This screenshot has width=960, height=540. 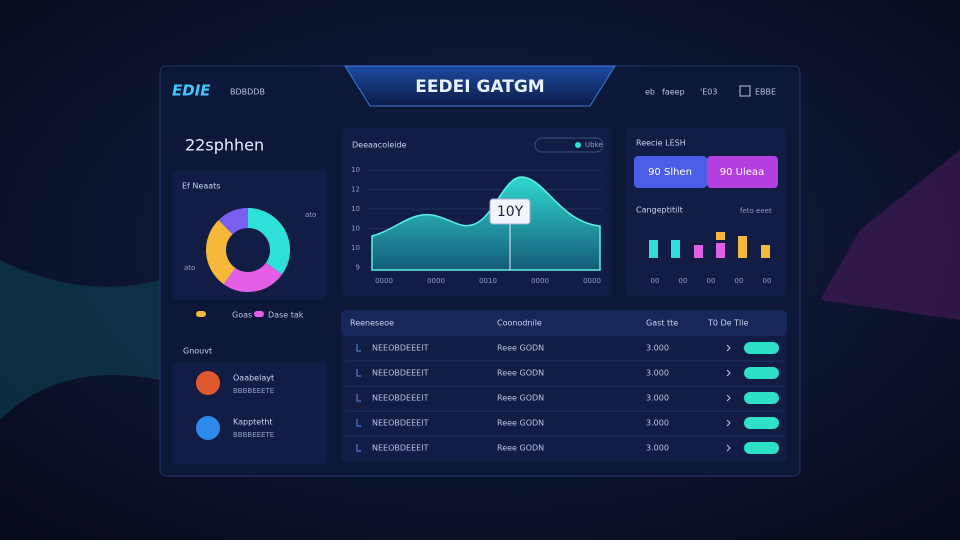 What do you see at coordinates (248, 250) in the screenshot?
I see `donut-segment` at bounding box center [248, 250].